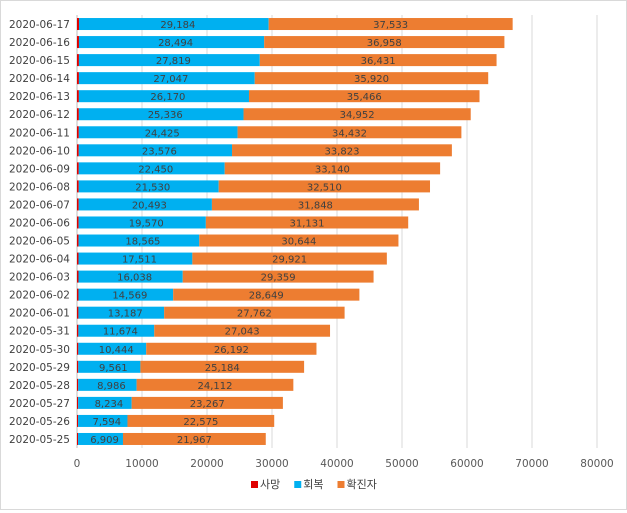 The width and height of the screenshot is (627, 513). I want to click on category-label: 2020-06-13, so click(39, 97).